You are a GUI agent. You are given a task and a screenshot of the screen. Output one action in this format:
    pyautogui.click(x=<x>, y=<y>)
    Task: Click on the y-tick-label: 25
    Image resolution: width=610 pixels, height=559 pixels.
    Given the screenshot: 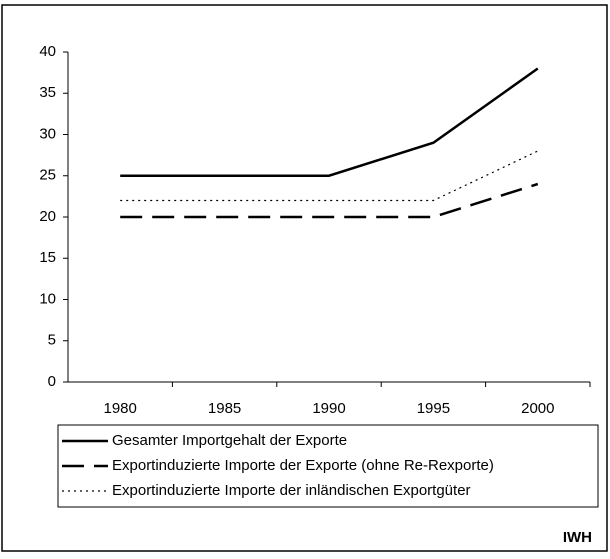 What is the action you would take?
    pyautogui.click(x=47, y=175)
    